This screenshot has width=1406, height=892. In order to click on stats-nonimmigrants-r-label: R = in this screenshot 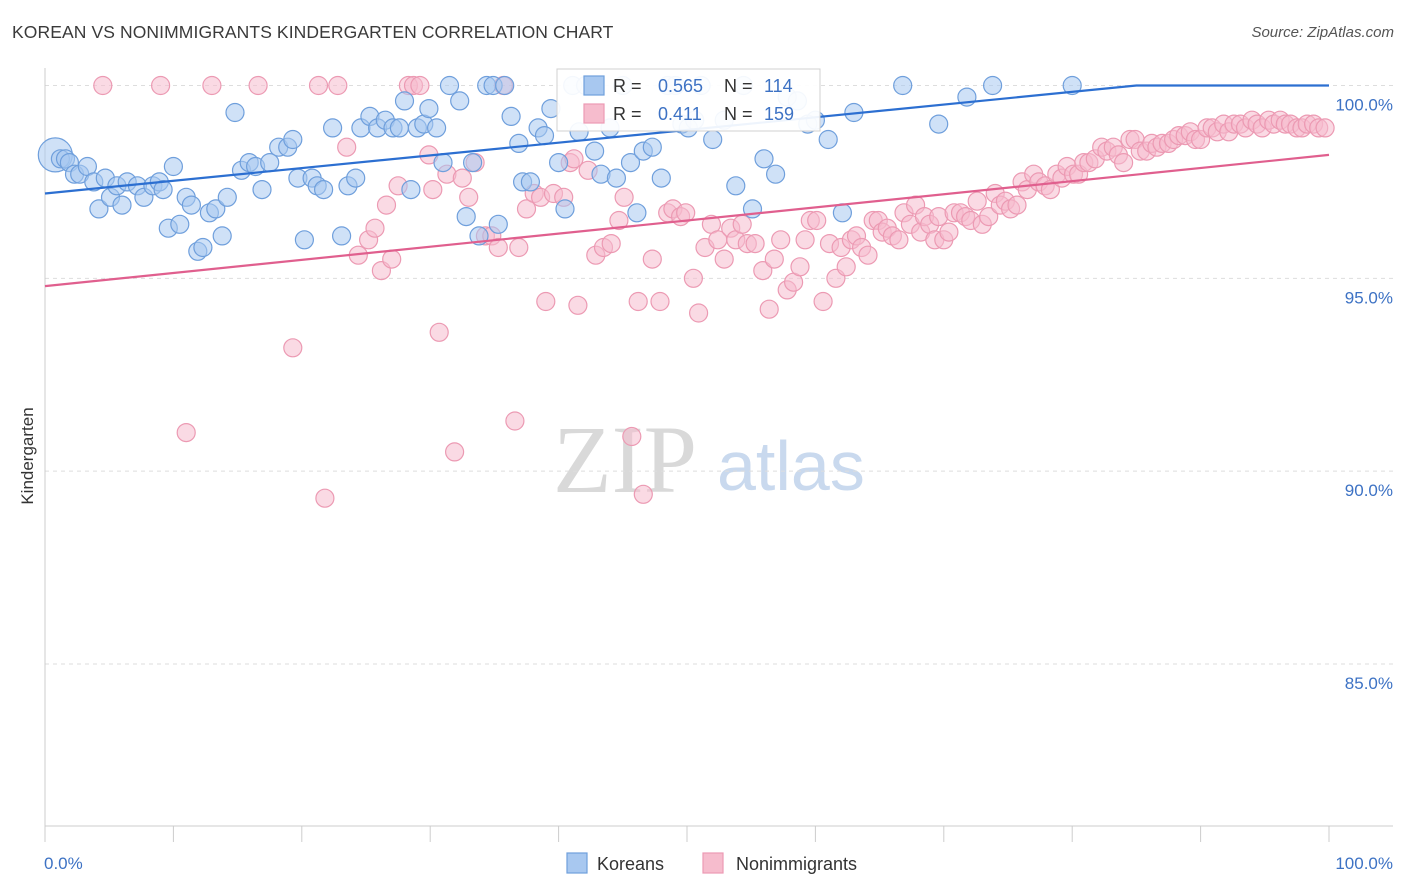, I will do `click(627, 114)`.